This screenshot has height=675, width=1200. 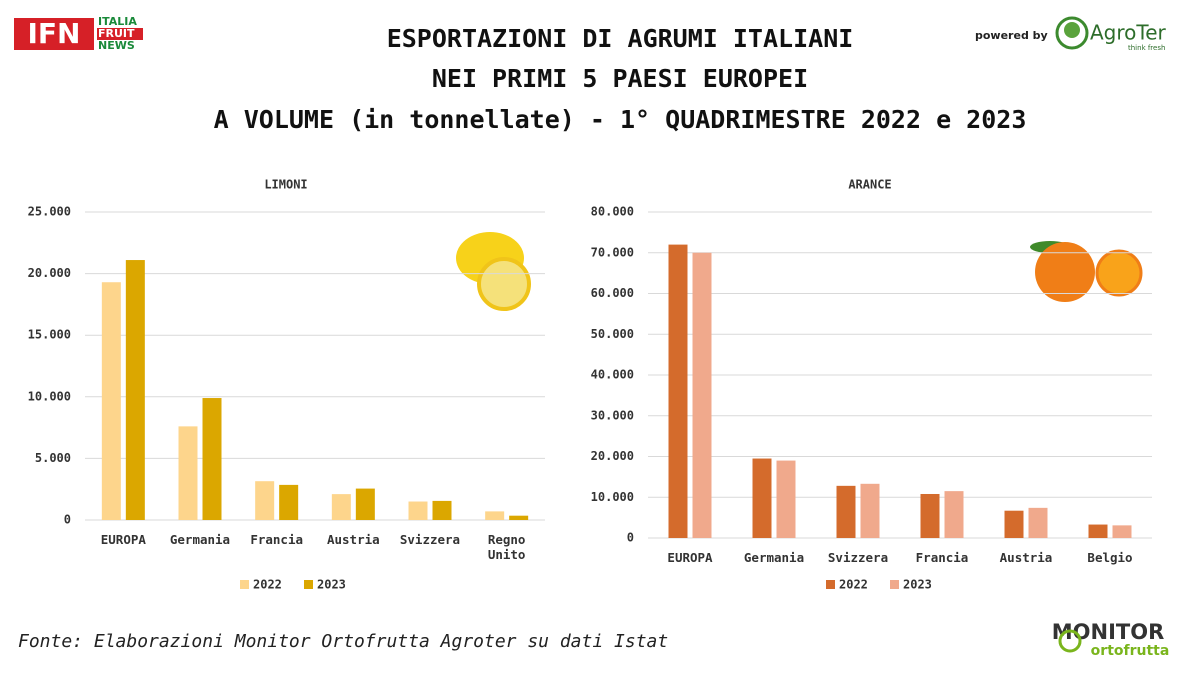 What do you see at coordinates (285, 185) in the screenshot?
I see `chart-title: LIMONI` at bounding box center [285, 185].